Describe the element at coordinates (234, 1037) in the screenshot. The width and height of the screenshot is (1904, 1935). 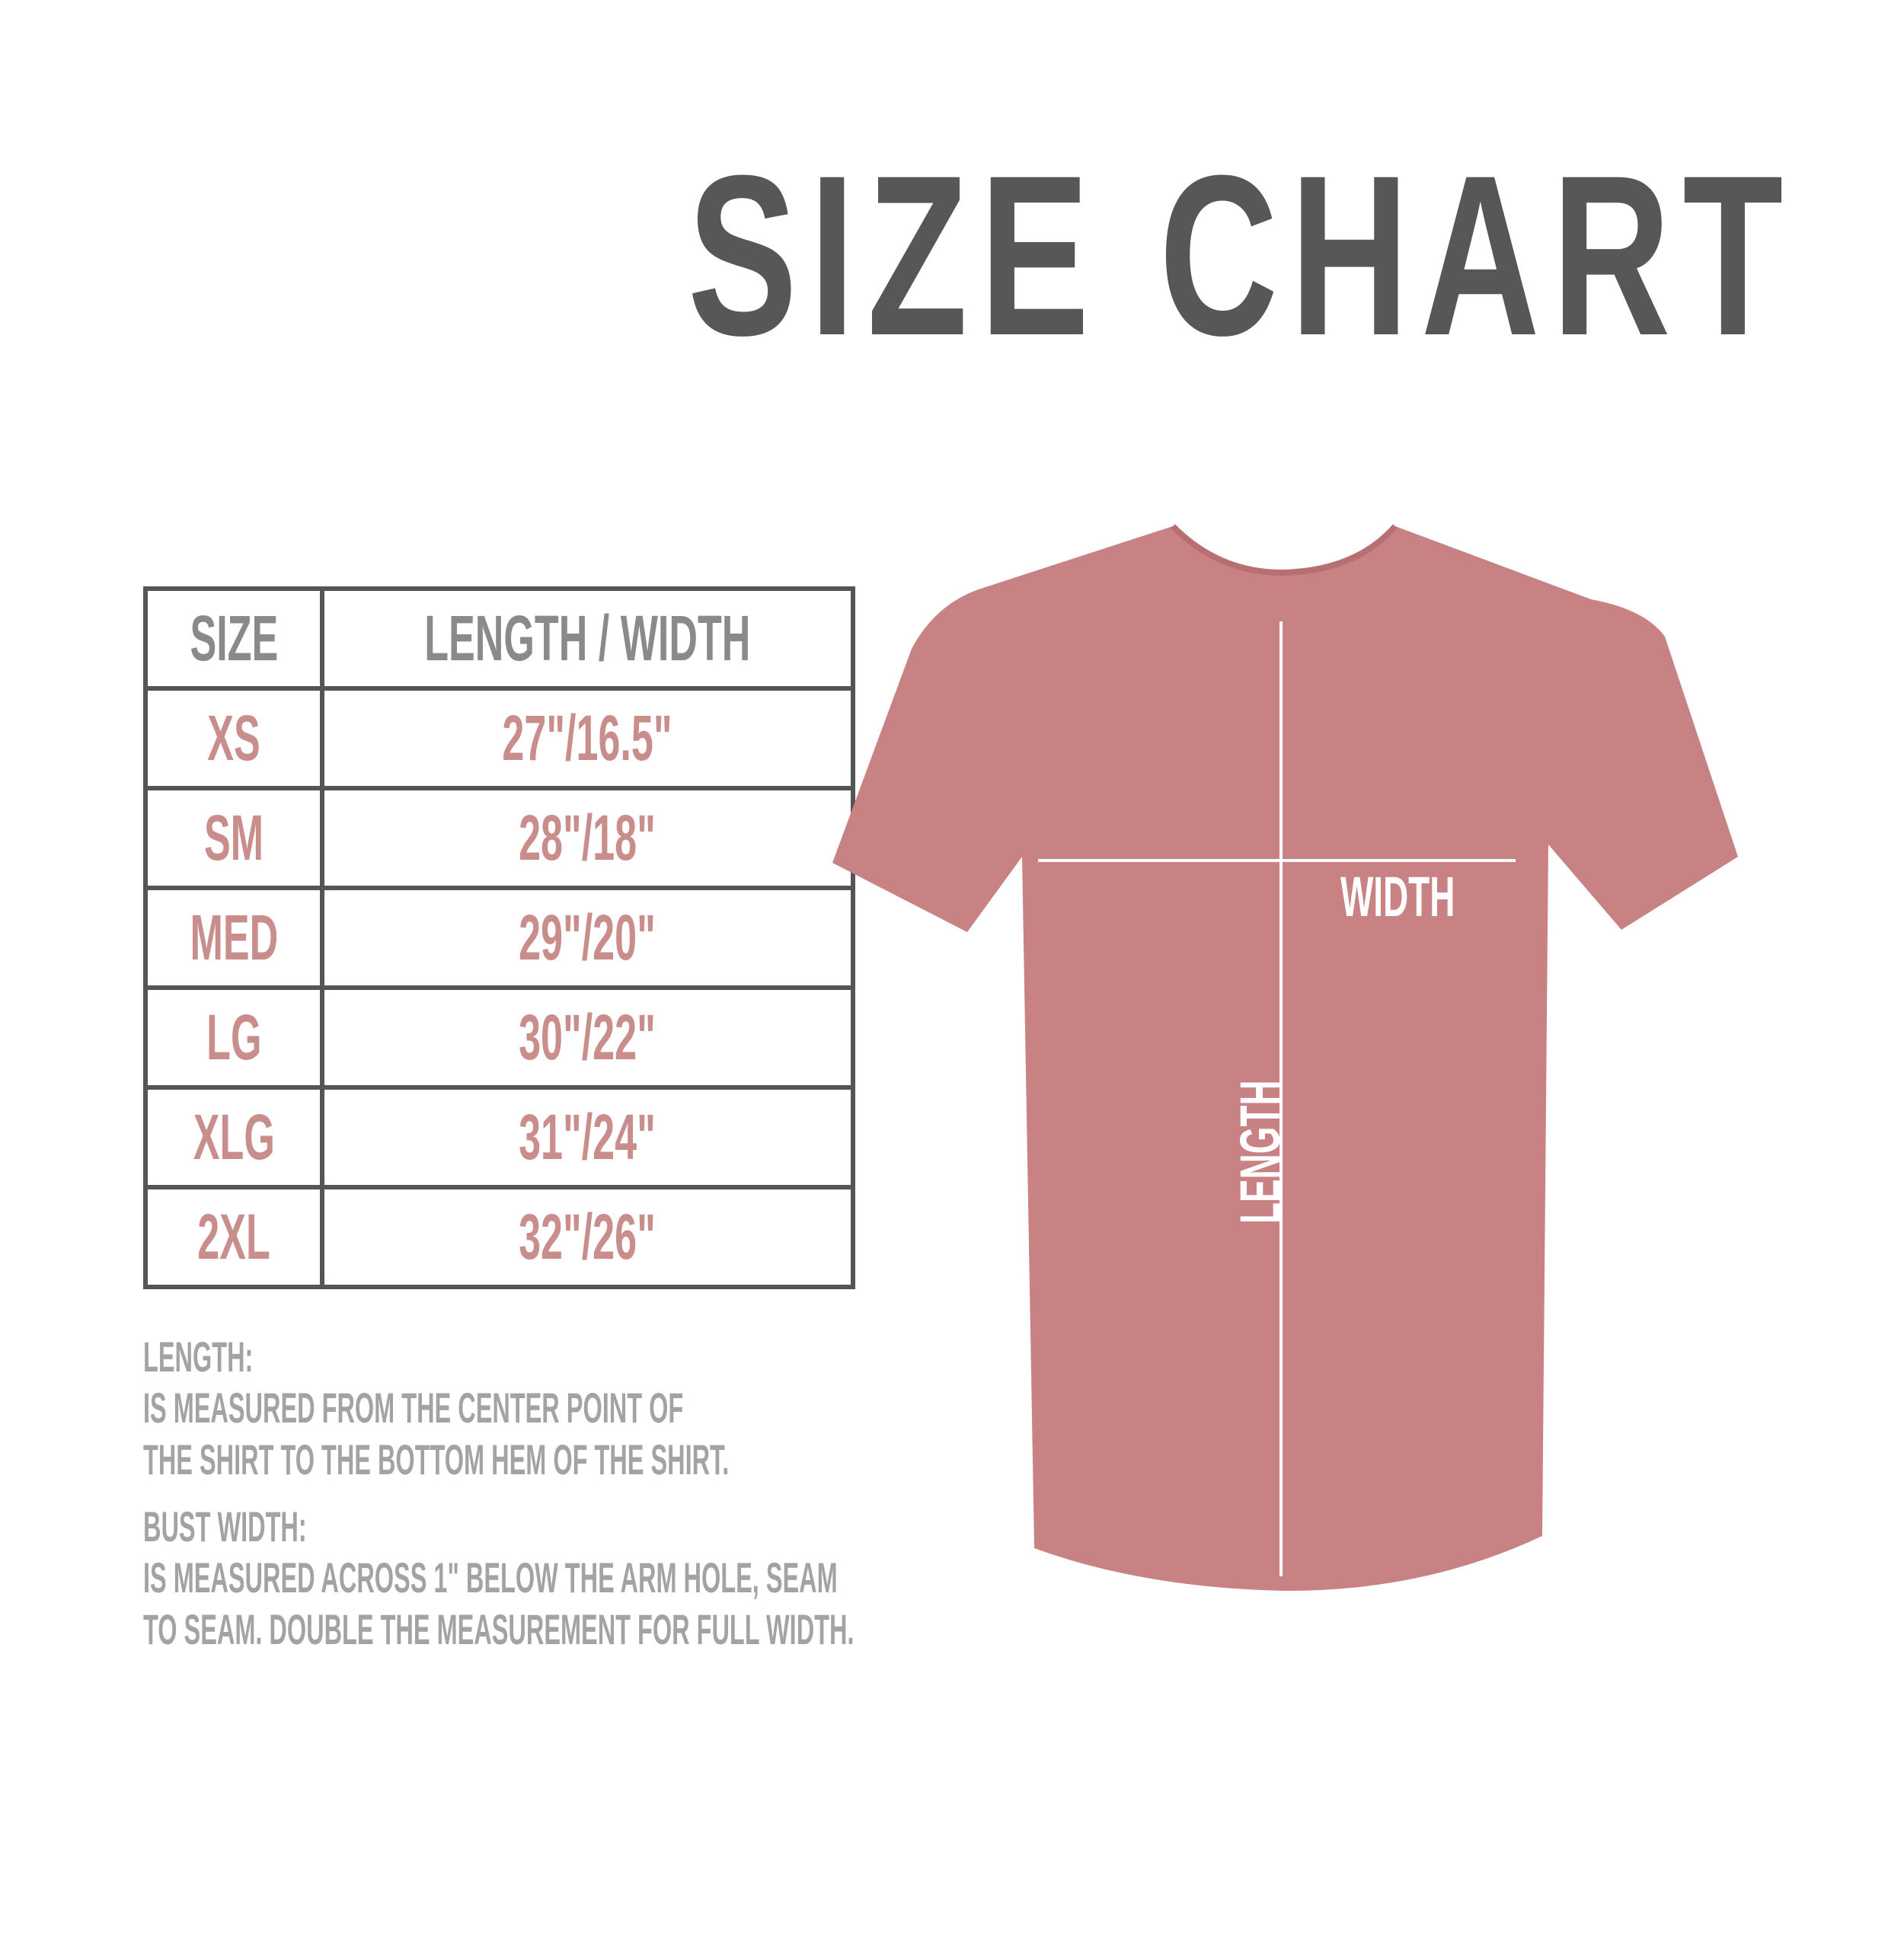
I see `size-cell: LG` at that location.